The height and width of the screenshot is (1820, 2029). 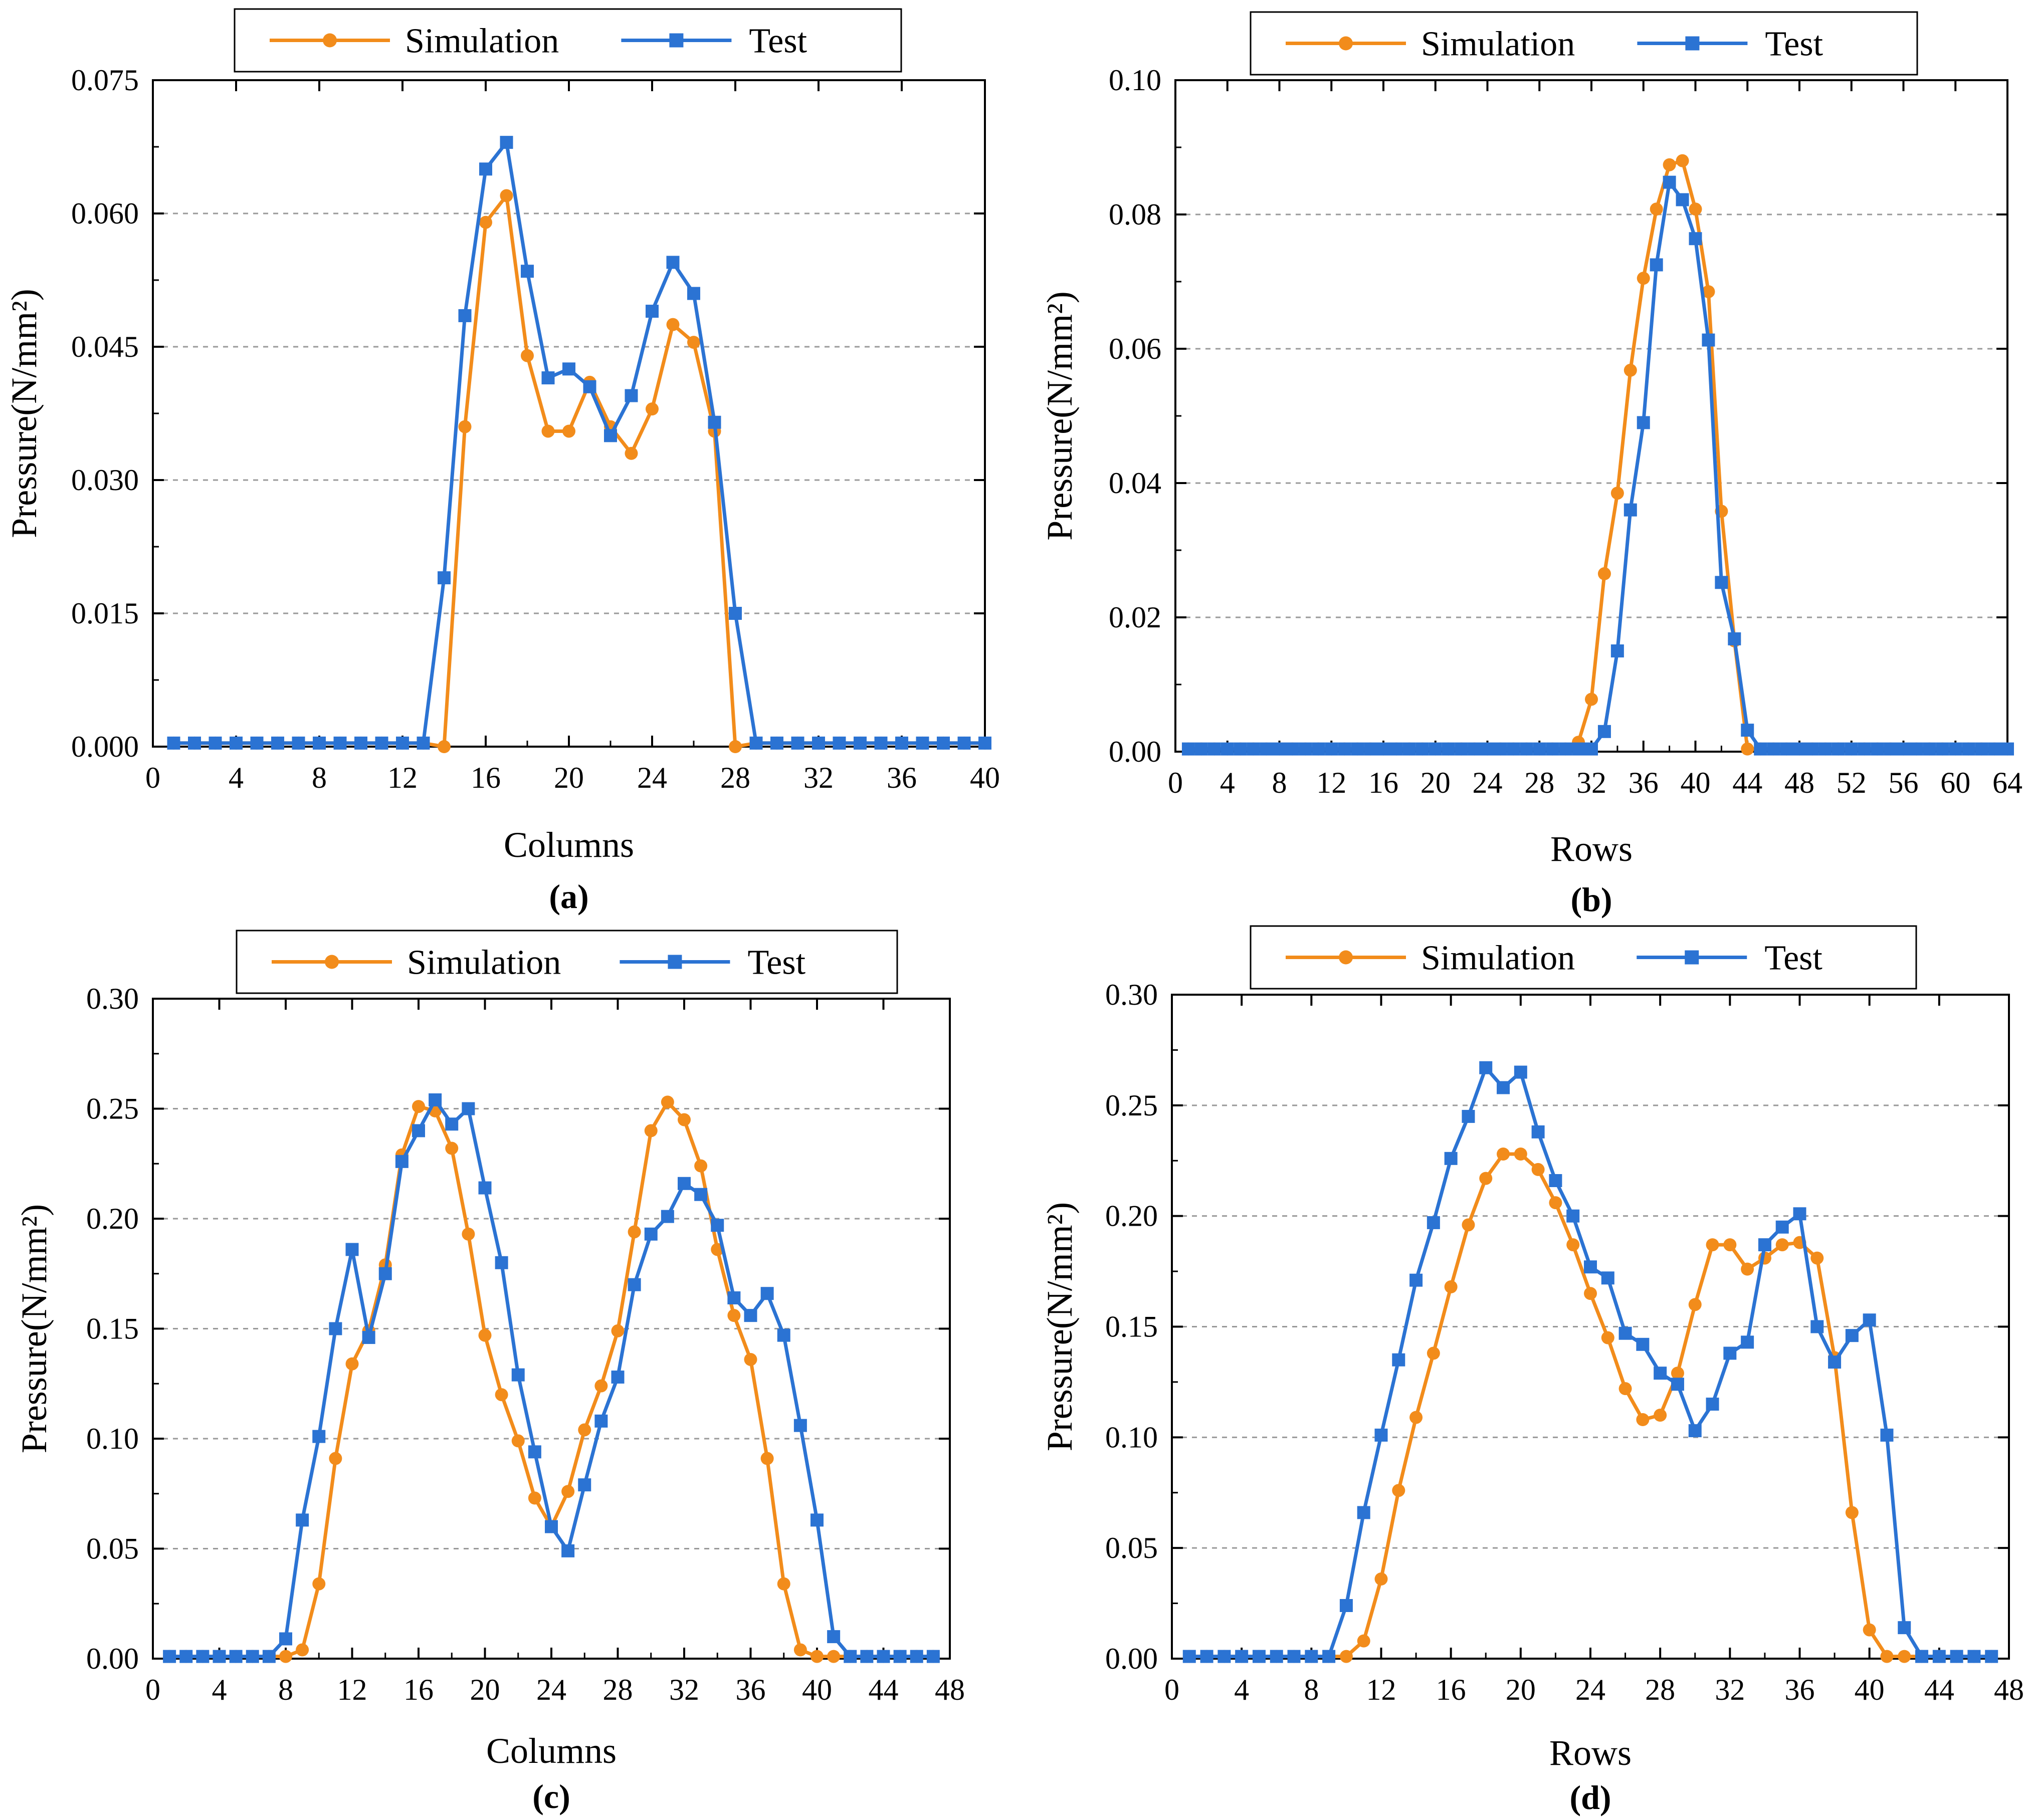 What do you see at coordinates (1590, 1689) in the screenshot?
I see `x-tick-label: 24` at bounding box center [1590, 1689].